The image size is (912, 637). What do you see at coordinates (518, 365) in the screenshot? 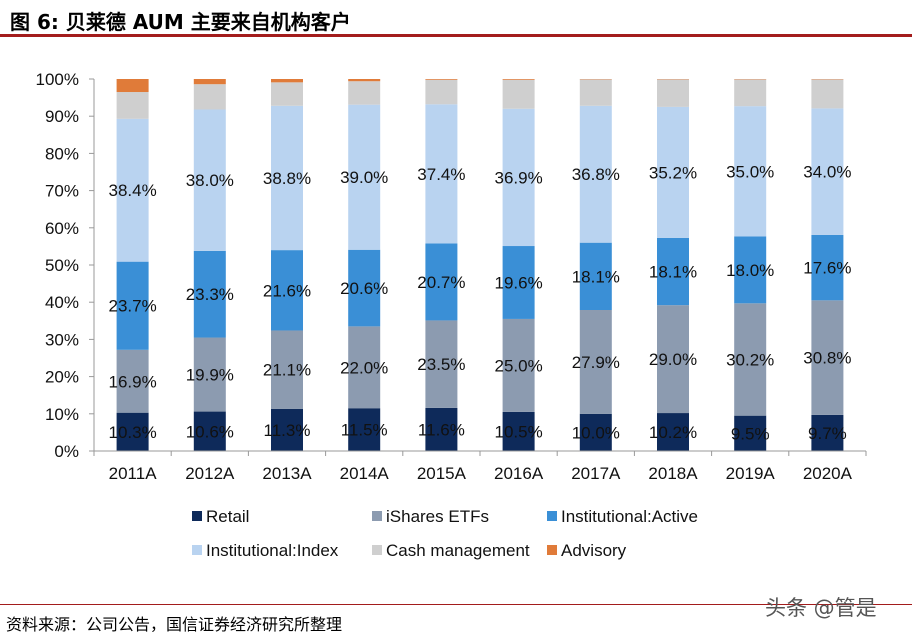
I see `data-label-ishares-2016A: 25.0%` at bounding box center [518, 365].